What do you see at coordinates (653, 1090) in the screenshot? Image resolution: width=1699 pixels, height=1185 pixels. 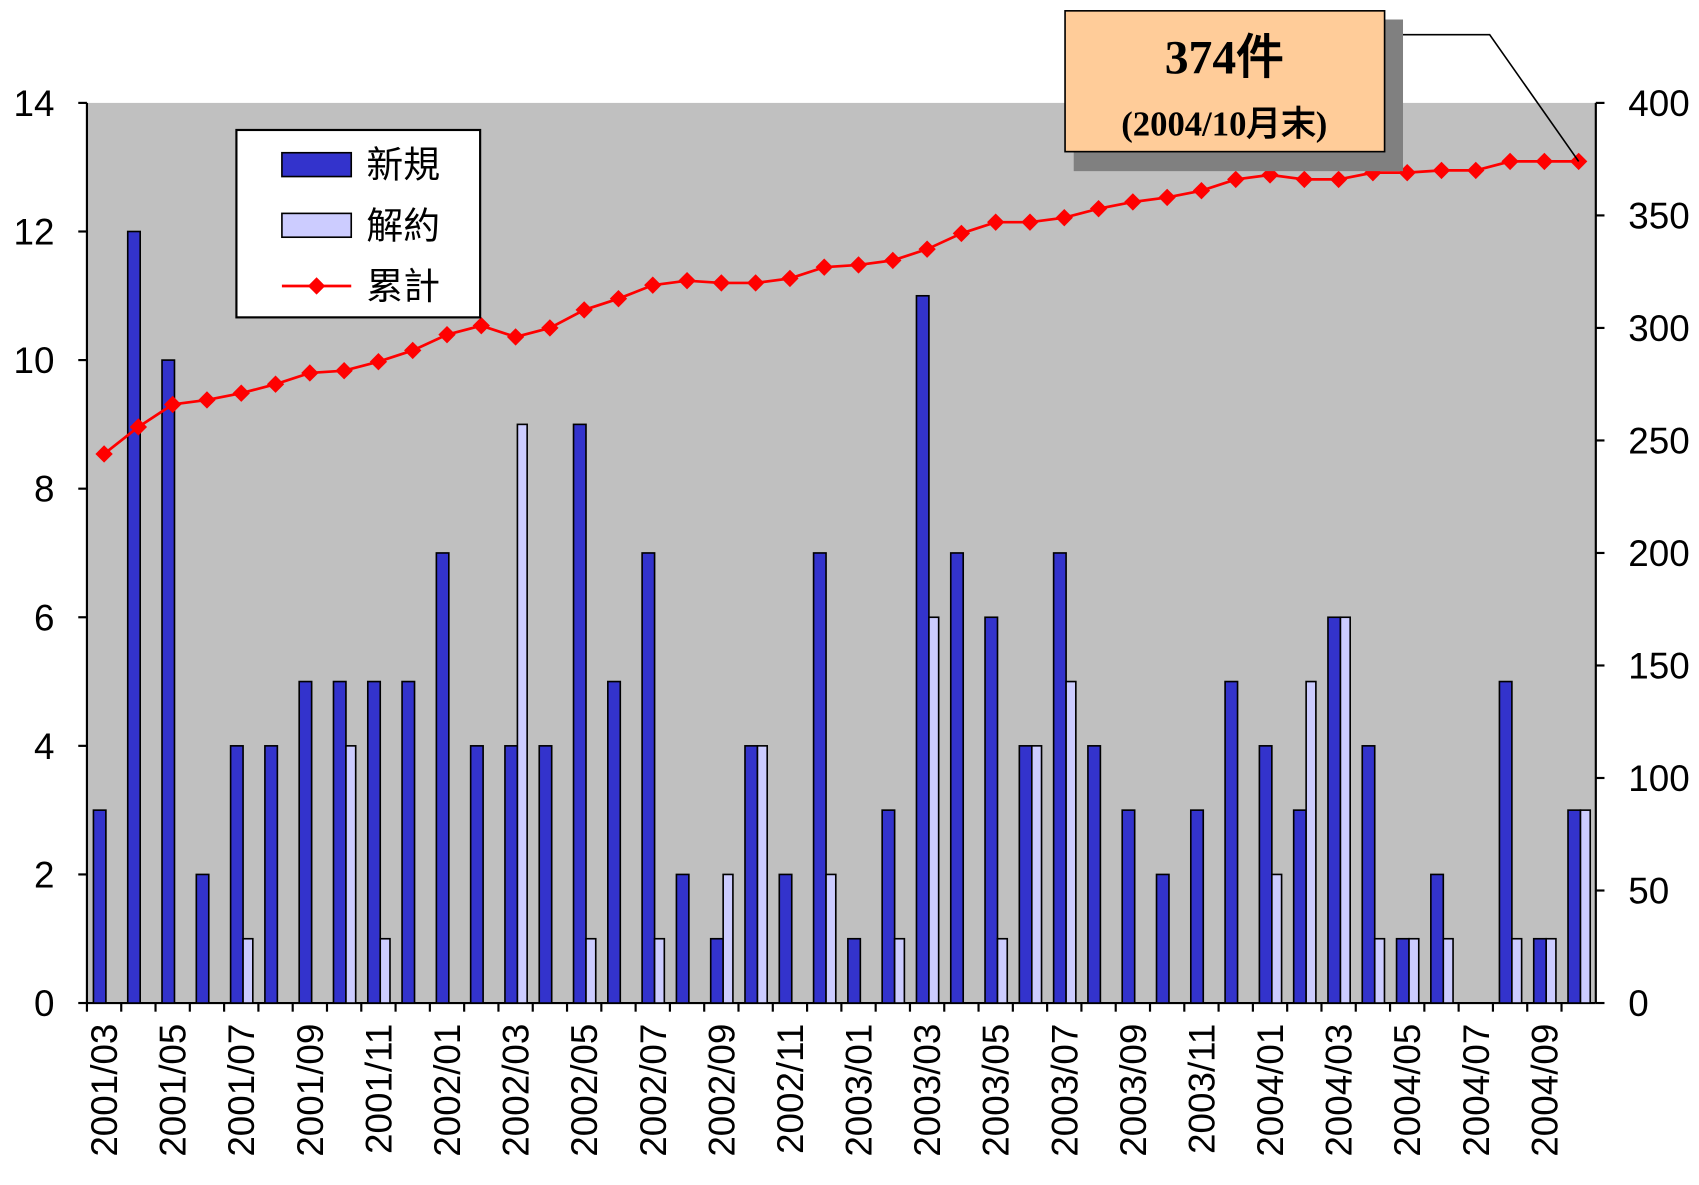 I see `x-tick-label: 2002/07` at bounding box center [653, 1090].